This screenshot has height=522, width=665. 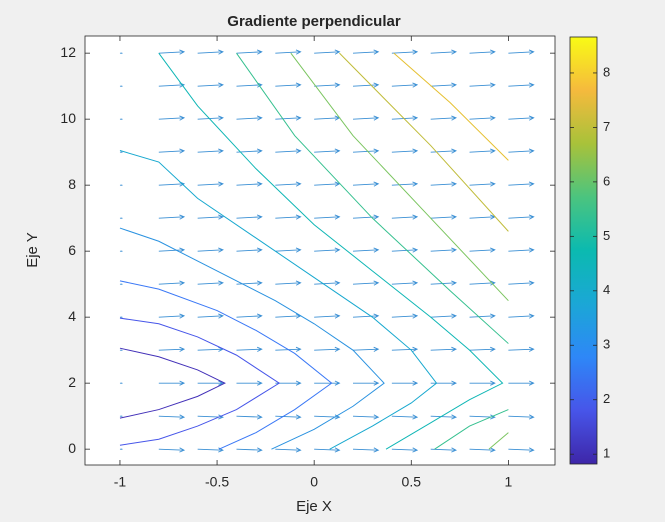 I want to click on x-tick-label: -0.5, so click(x=217, y=482).